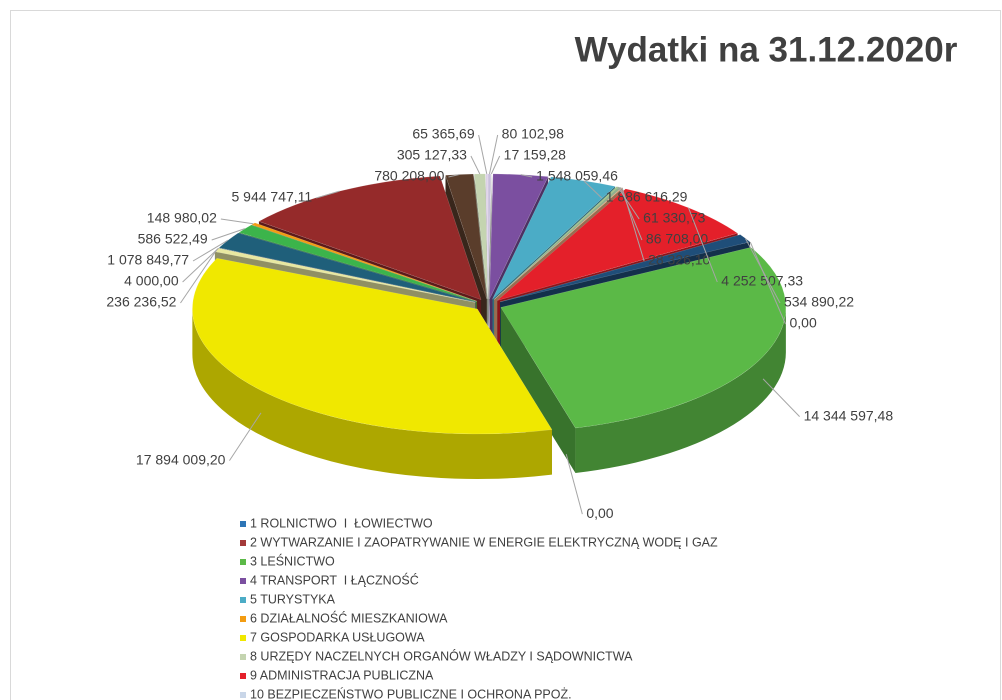 This screenshot has width=1002, height=700. I want to click on data-label: 28 326,10, so click(679, 260).